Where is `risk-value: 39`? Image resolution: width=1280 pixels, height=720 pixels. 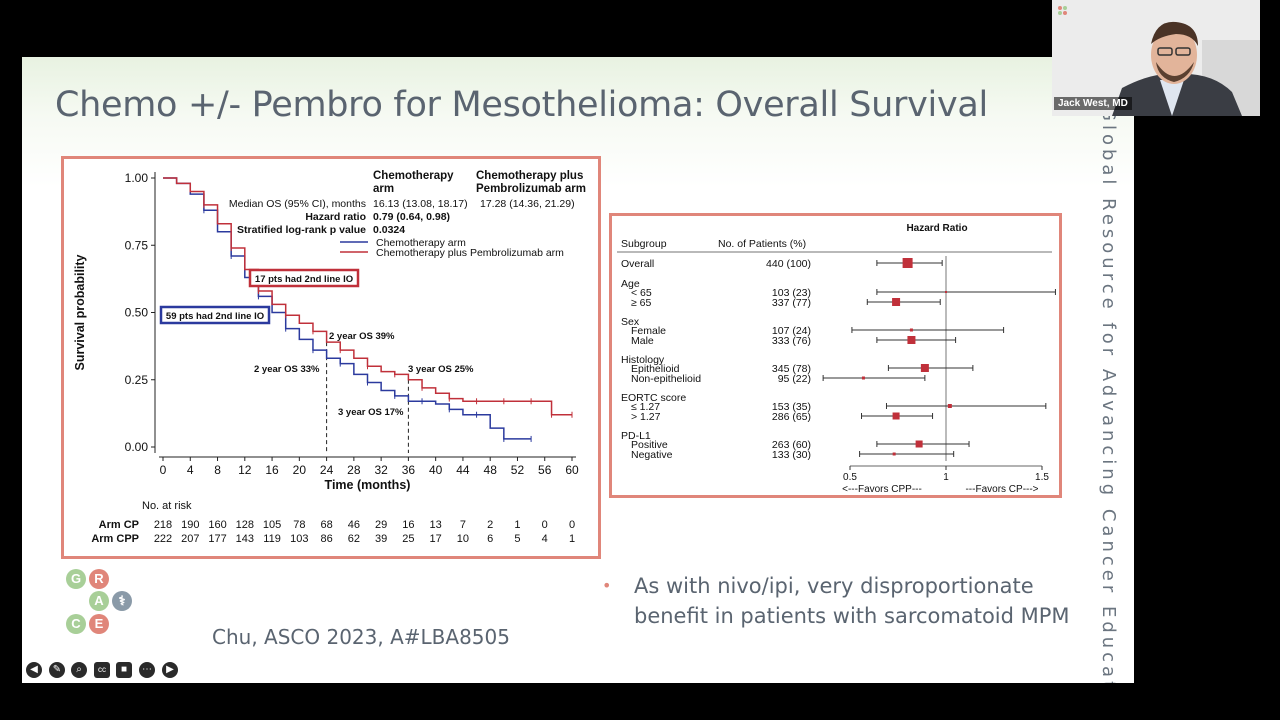
risk-value: 39 is located at coordinates (381, 539).